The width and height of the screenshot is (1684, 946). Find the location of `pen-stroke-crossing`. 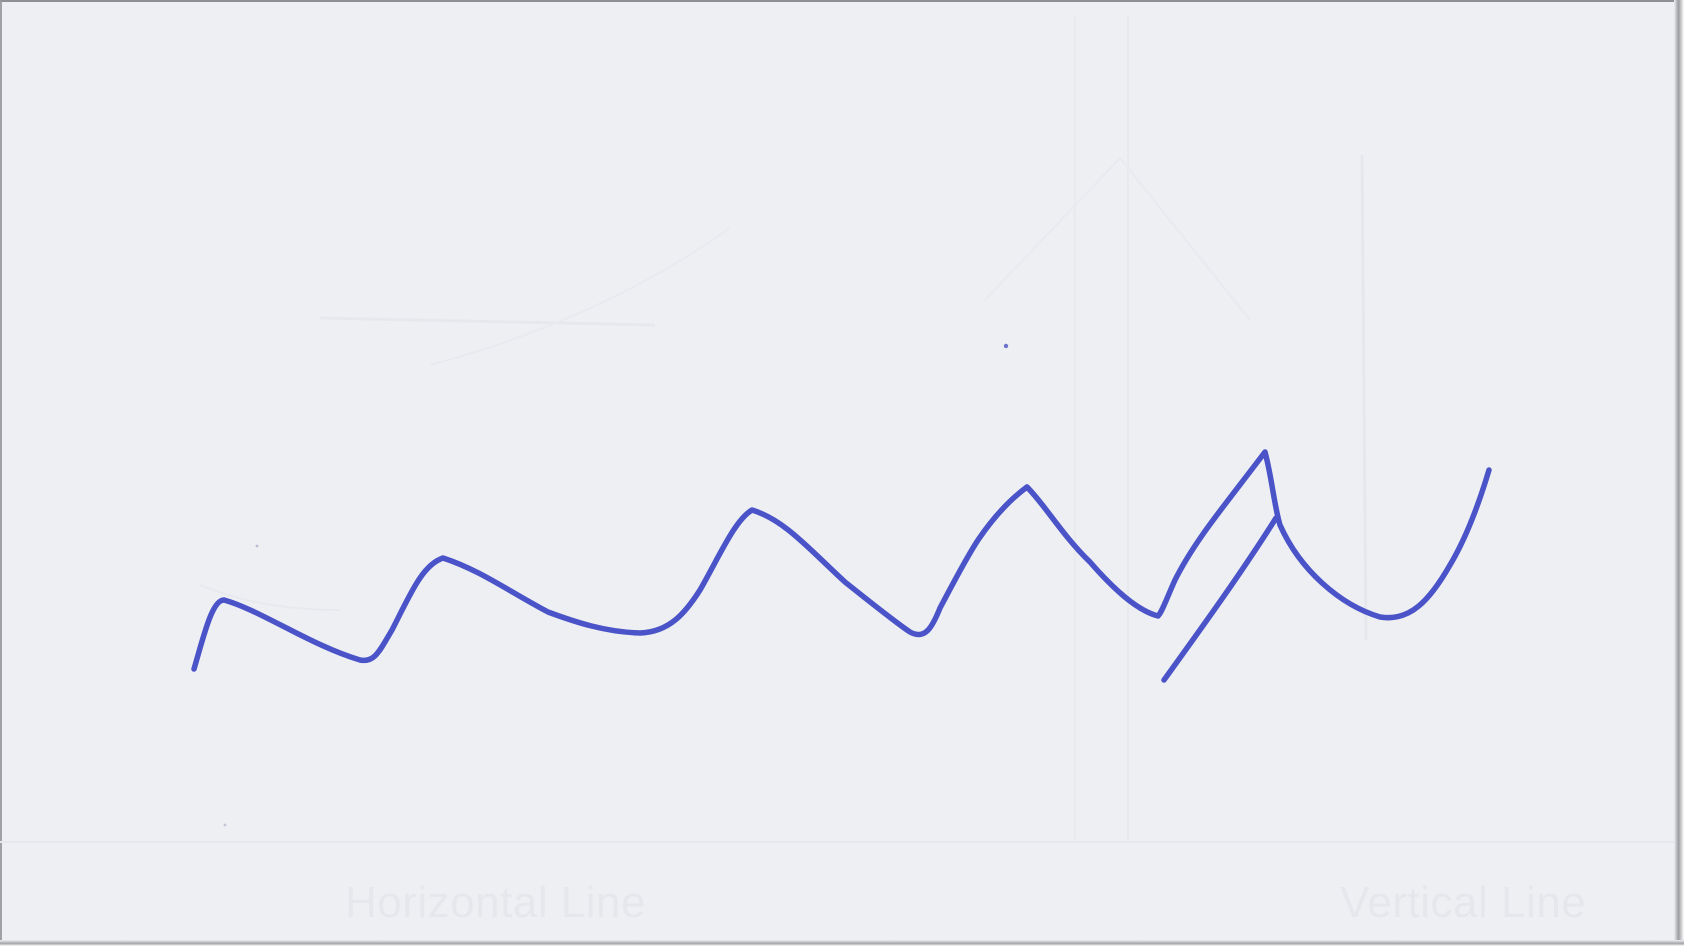

pen-stroke-crossing is located at coordinates (1220, 599).